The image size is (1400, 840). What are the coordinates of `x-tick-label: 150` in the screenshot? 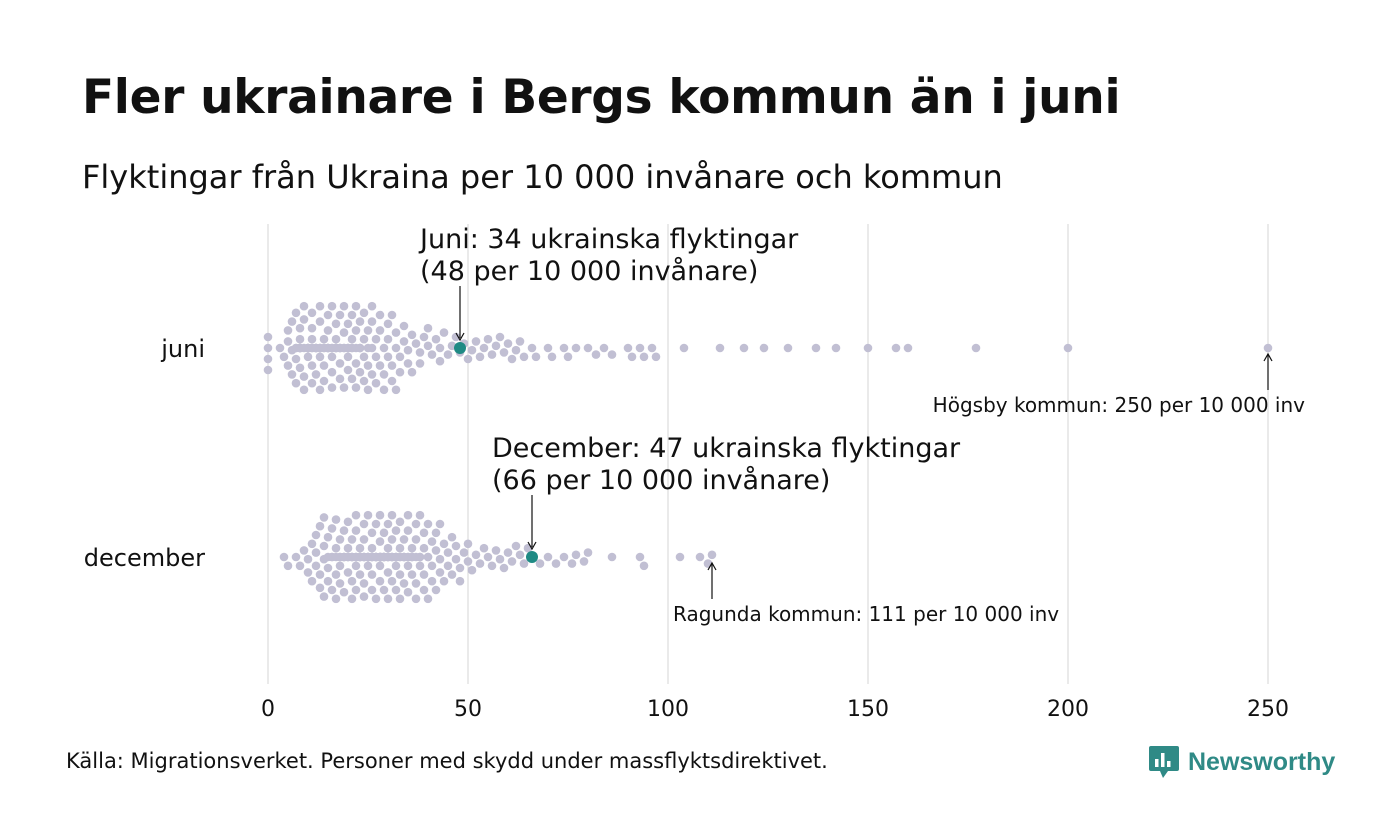 It's located at (868, 709).